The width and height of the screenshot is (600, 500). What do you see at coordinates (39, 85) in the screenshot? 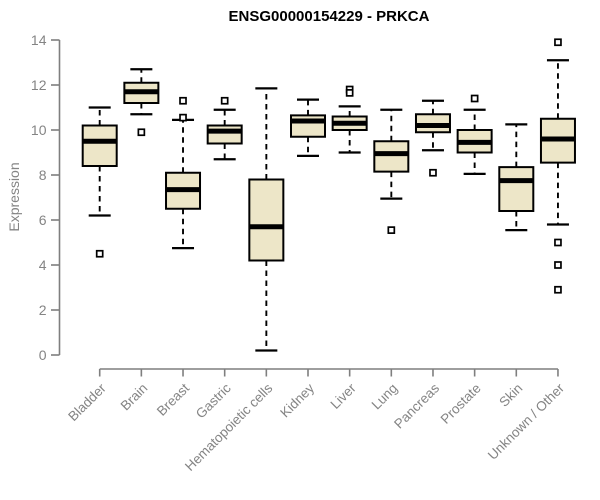
I see `y-tick-label: 12` at bounding box center [39, 85].